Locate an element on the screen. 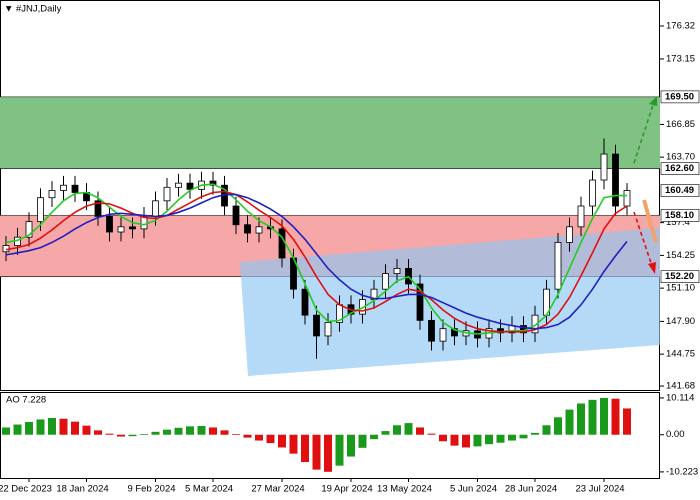 This screenshot has height=500, width=700. x-tick-label: 19 Apr 2024 is located at coordinates (346, 489).